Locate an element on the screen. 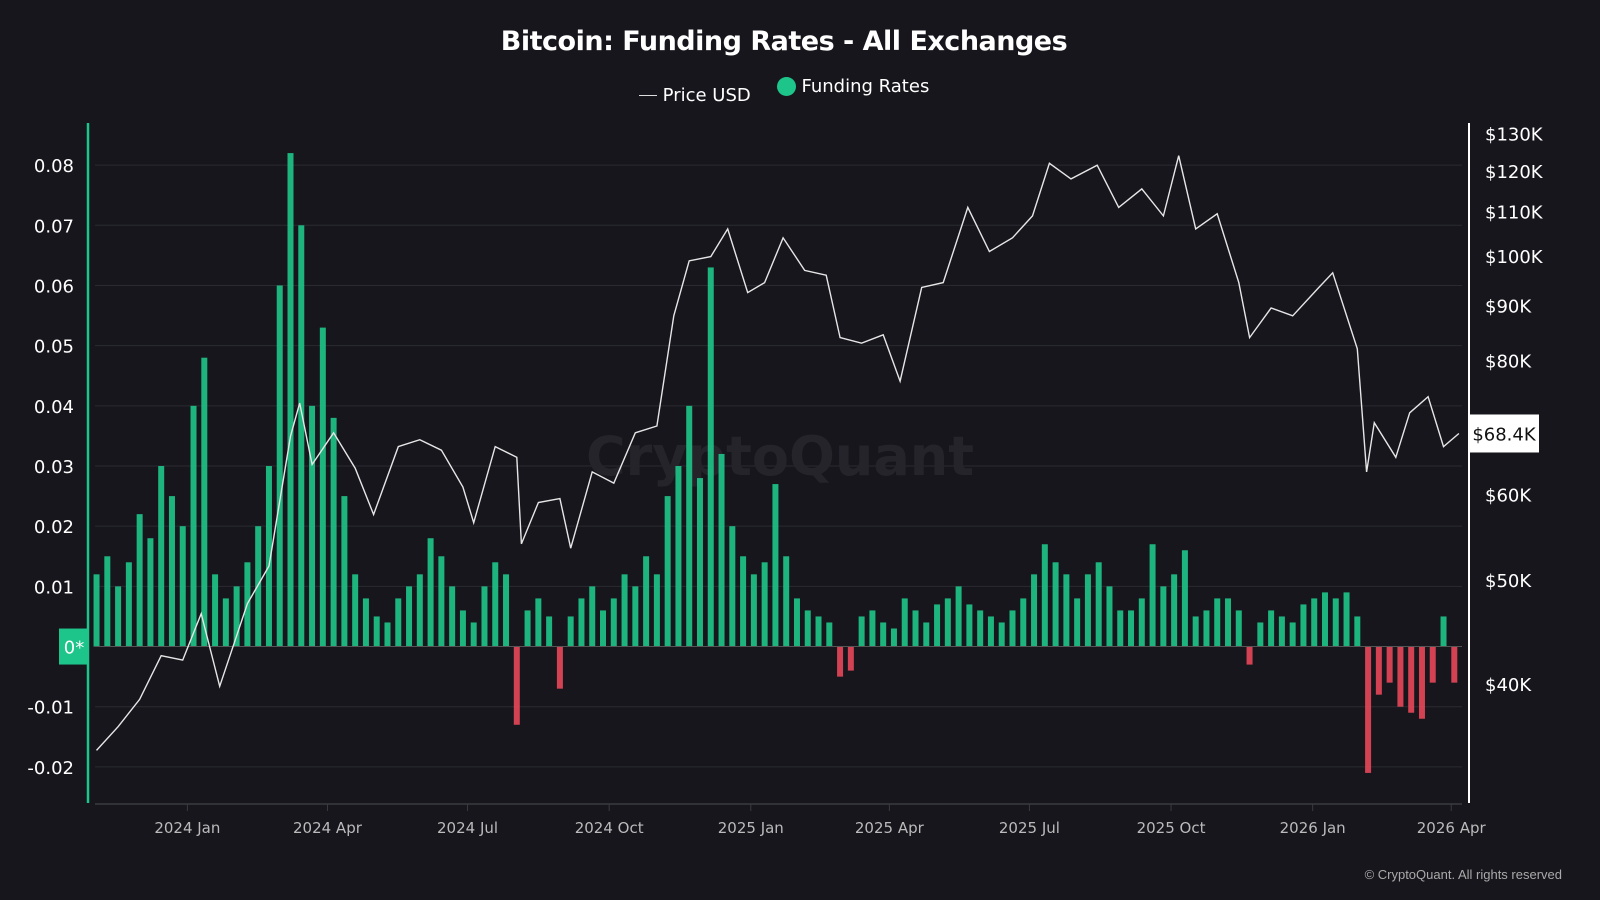  legend-item-funding: Funding Rates is located at coordinates (853, 86).